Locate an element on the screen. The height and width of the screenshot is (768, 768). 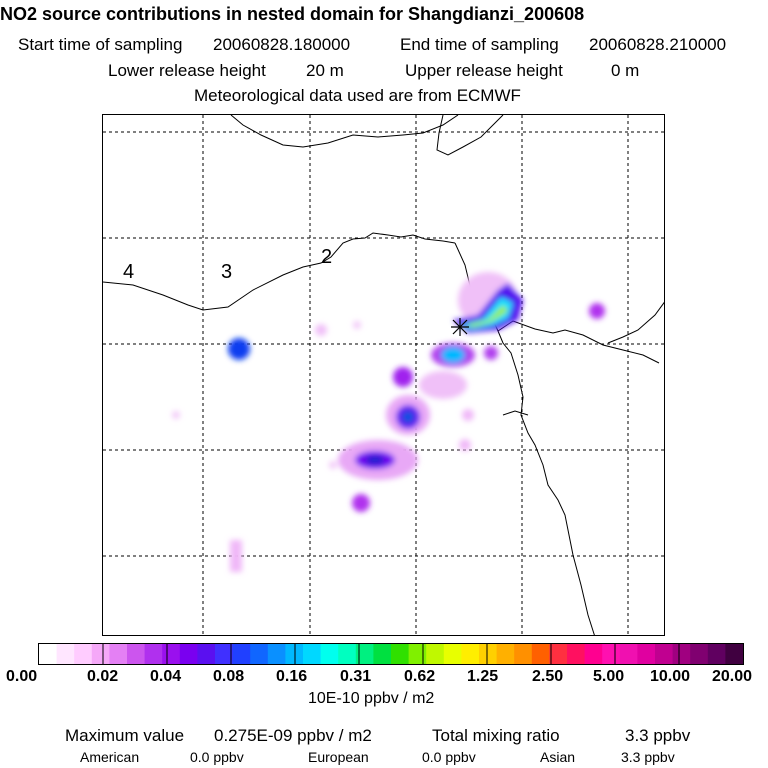
colorbar-tick: 10.00 is located at coordinates (670, 676).